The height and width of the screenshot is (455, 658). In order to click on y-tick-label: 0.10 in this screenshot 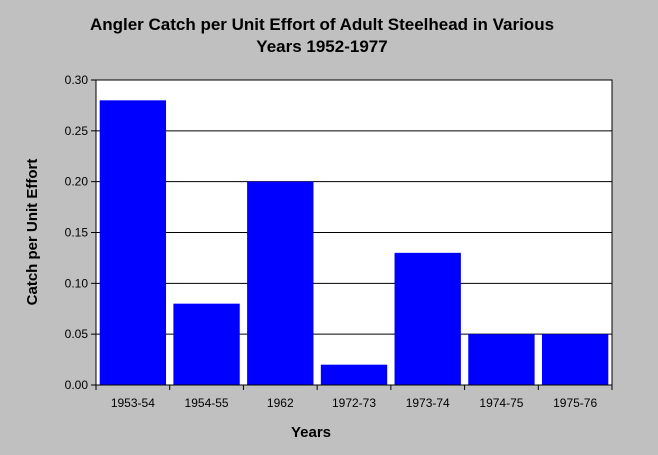, I will do `click(77, 283)`.